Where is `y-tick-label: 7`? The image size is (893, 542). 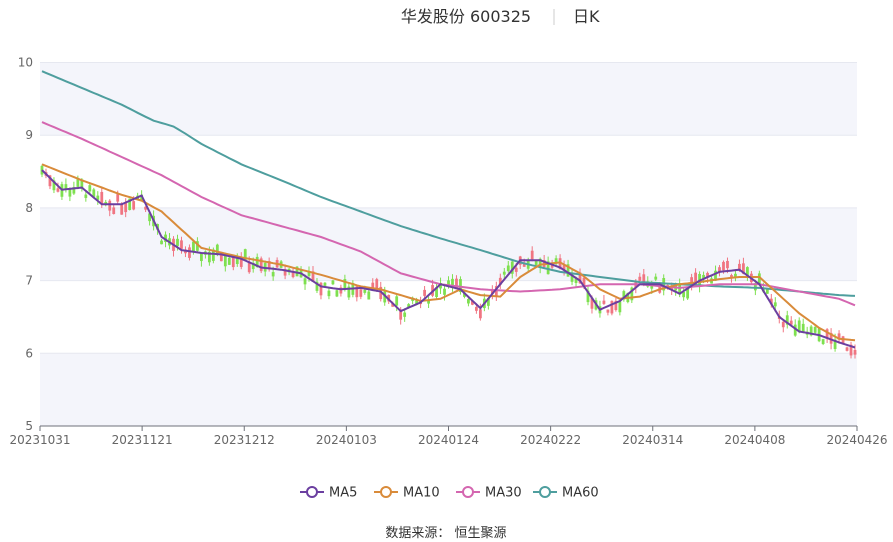 y-tick-label: 7 is located at coordinates (29, 281).